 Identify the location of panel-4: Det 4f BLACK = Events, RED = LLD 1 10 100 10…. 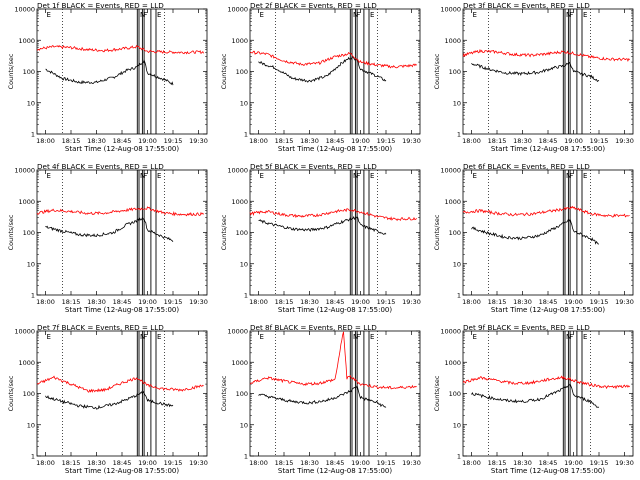
(107, 238).